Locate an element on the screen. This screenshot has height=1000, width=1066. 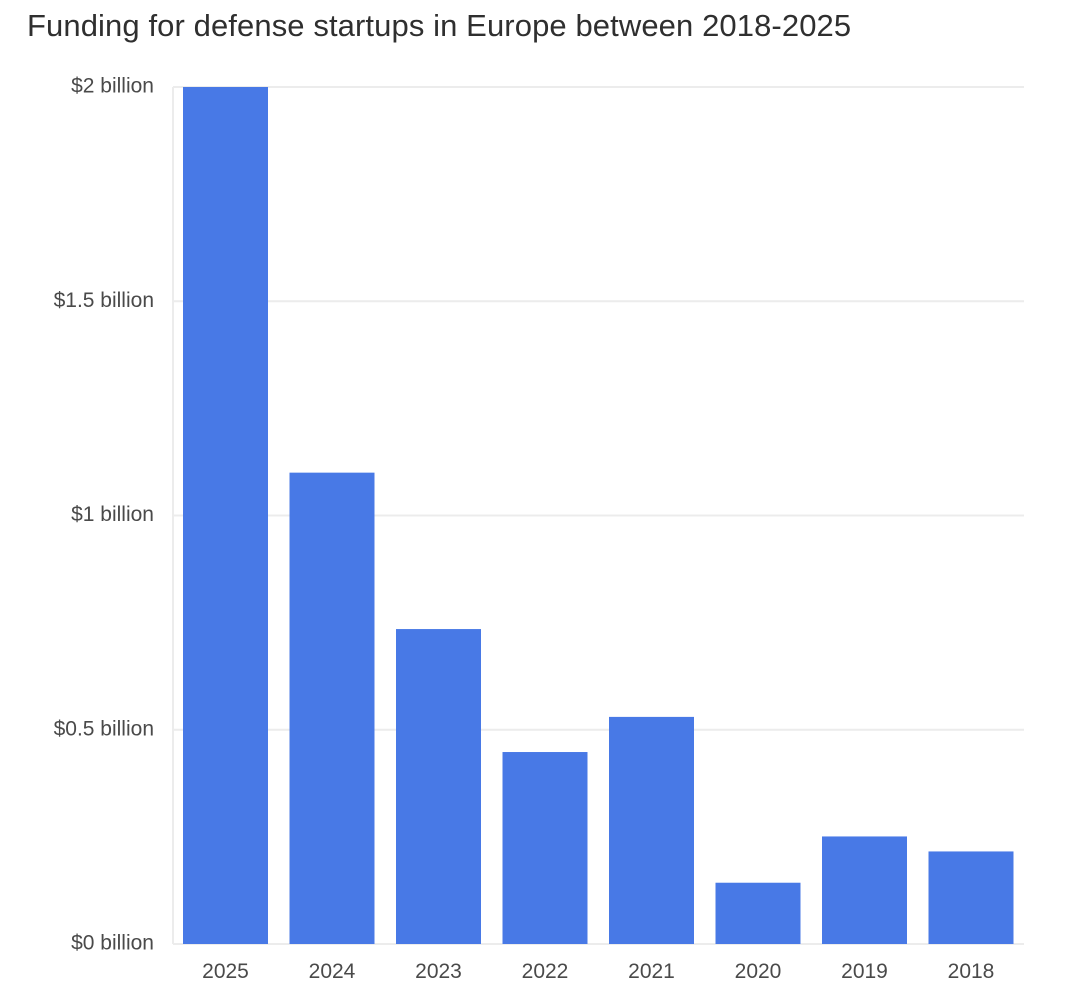
bar-2018 is located at coordinates (971, 897).